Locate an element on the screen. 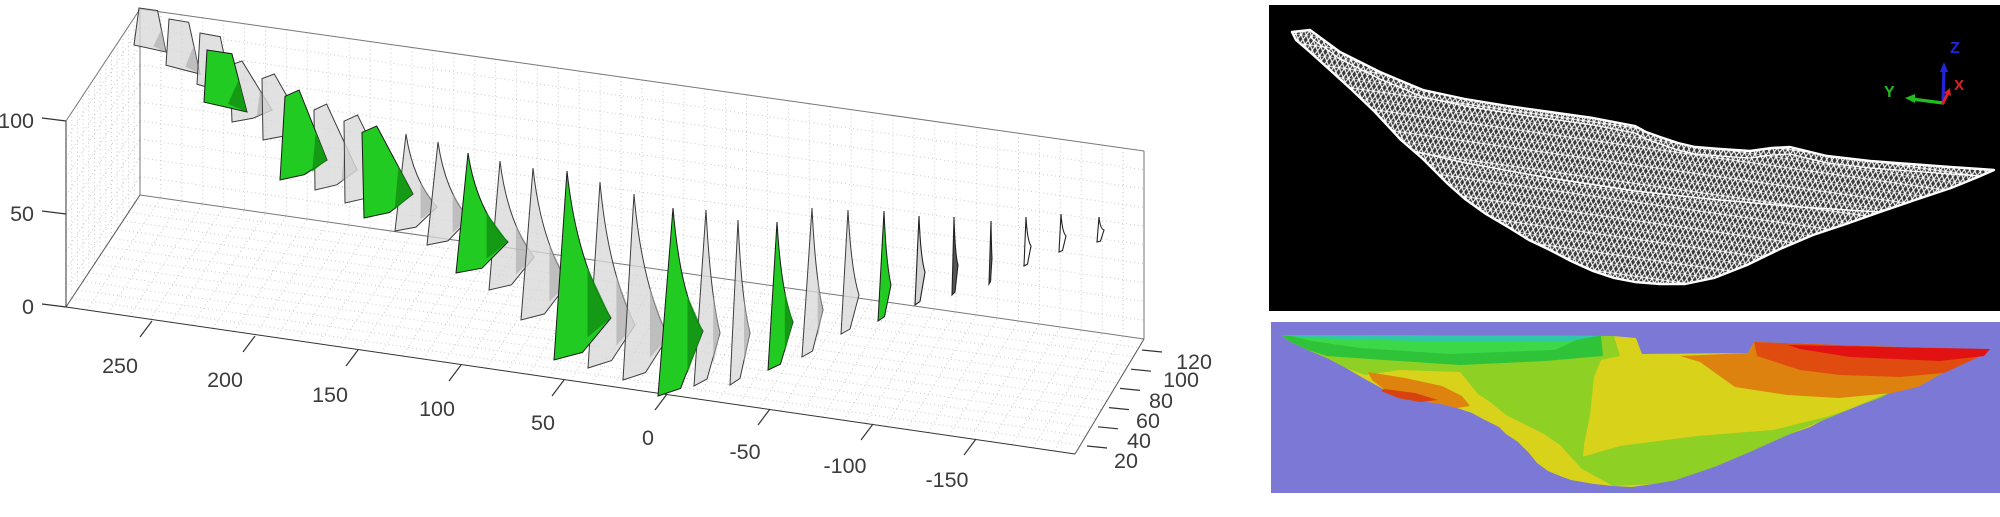  svg-text: 40 is located at coordinates (1139, 441).